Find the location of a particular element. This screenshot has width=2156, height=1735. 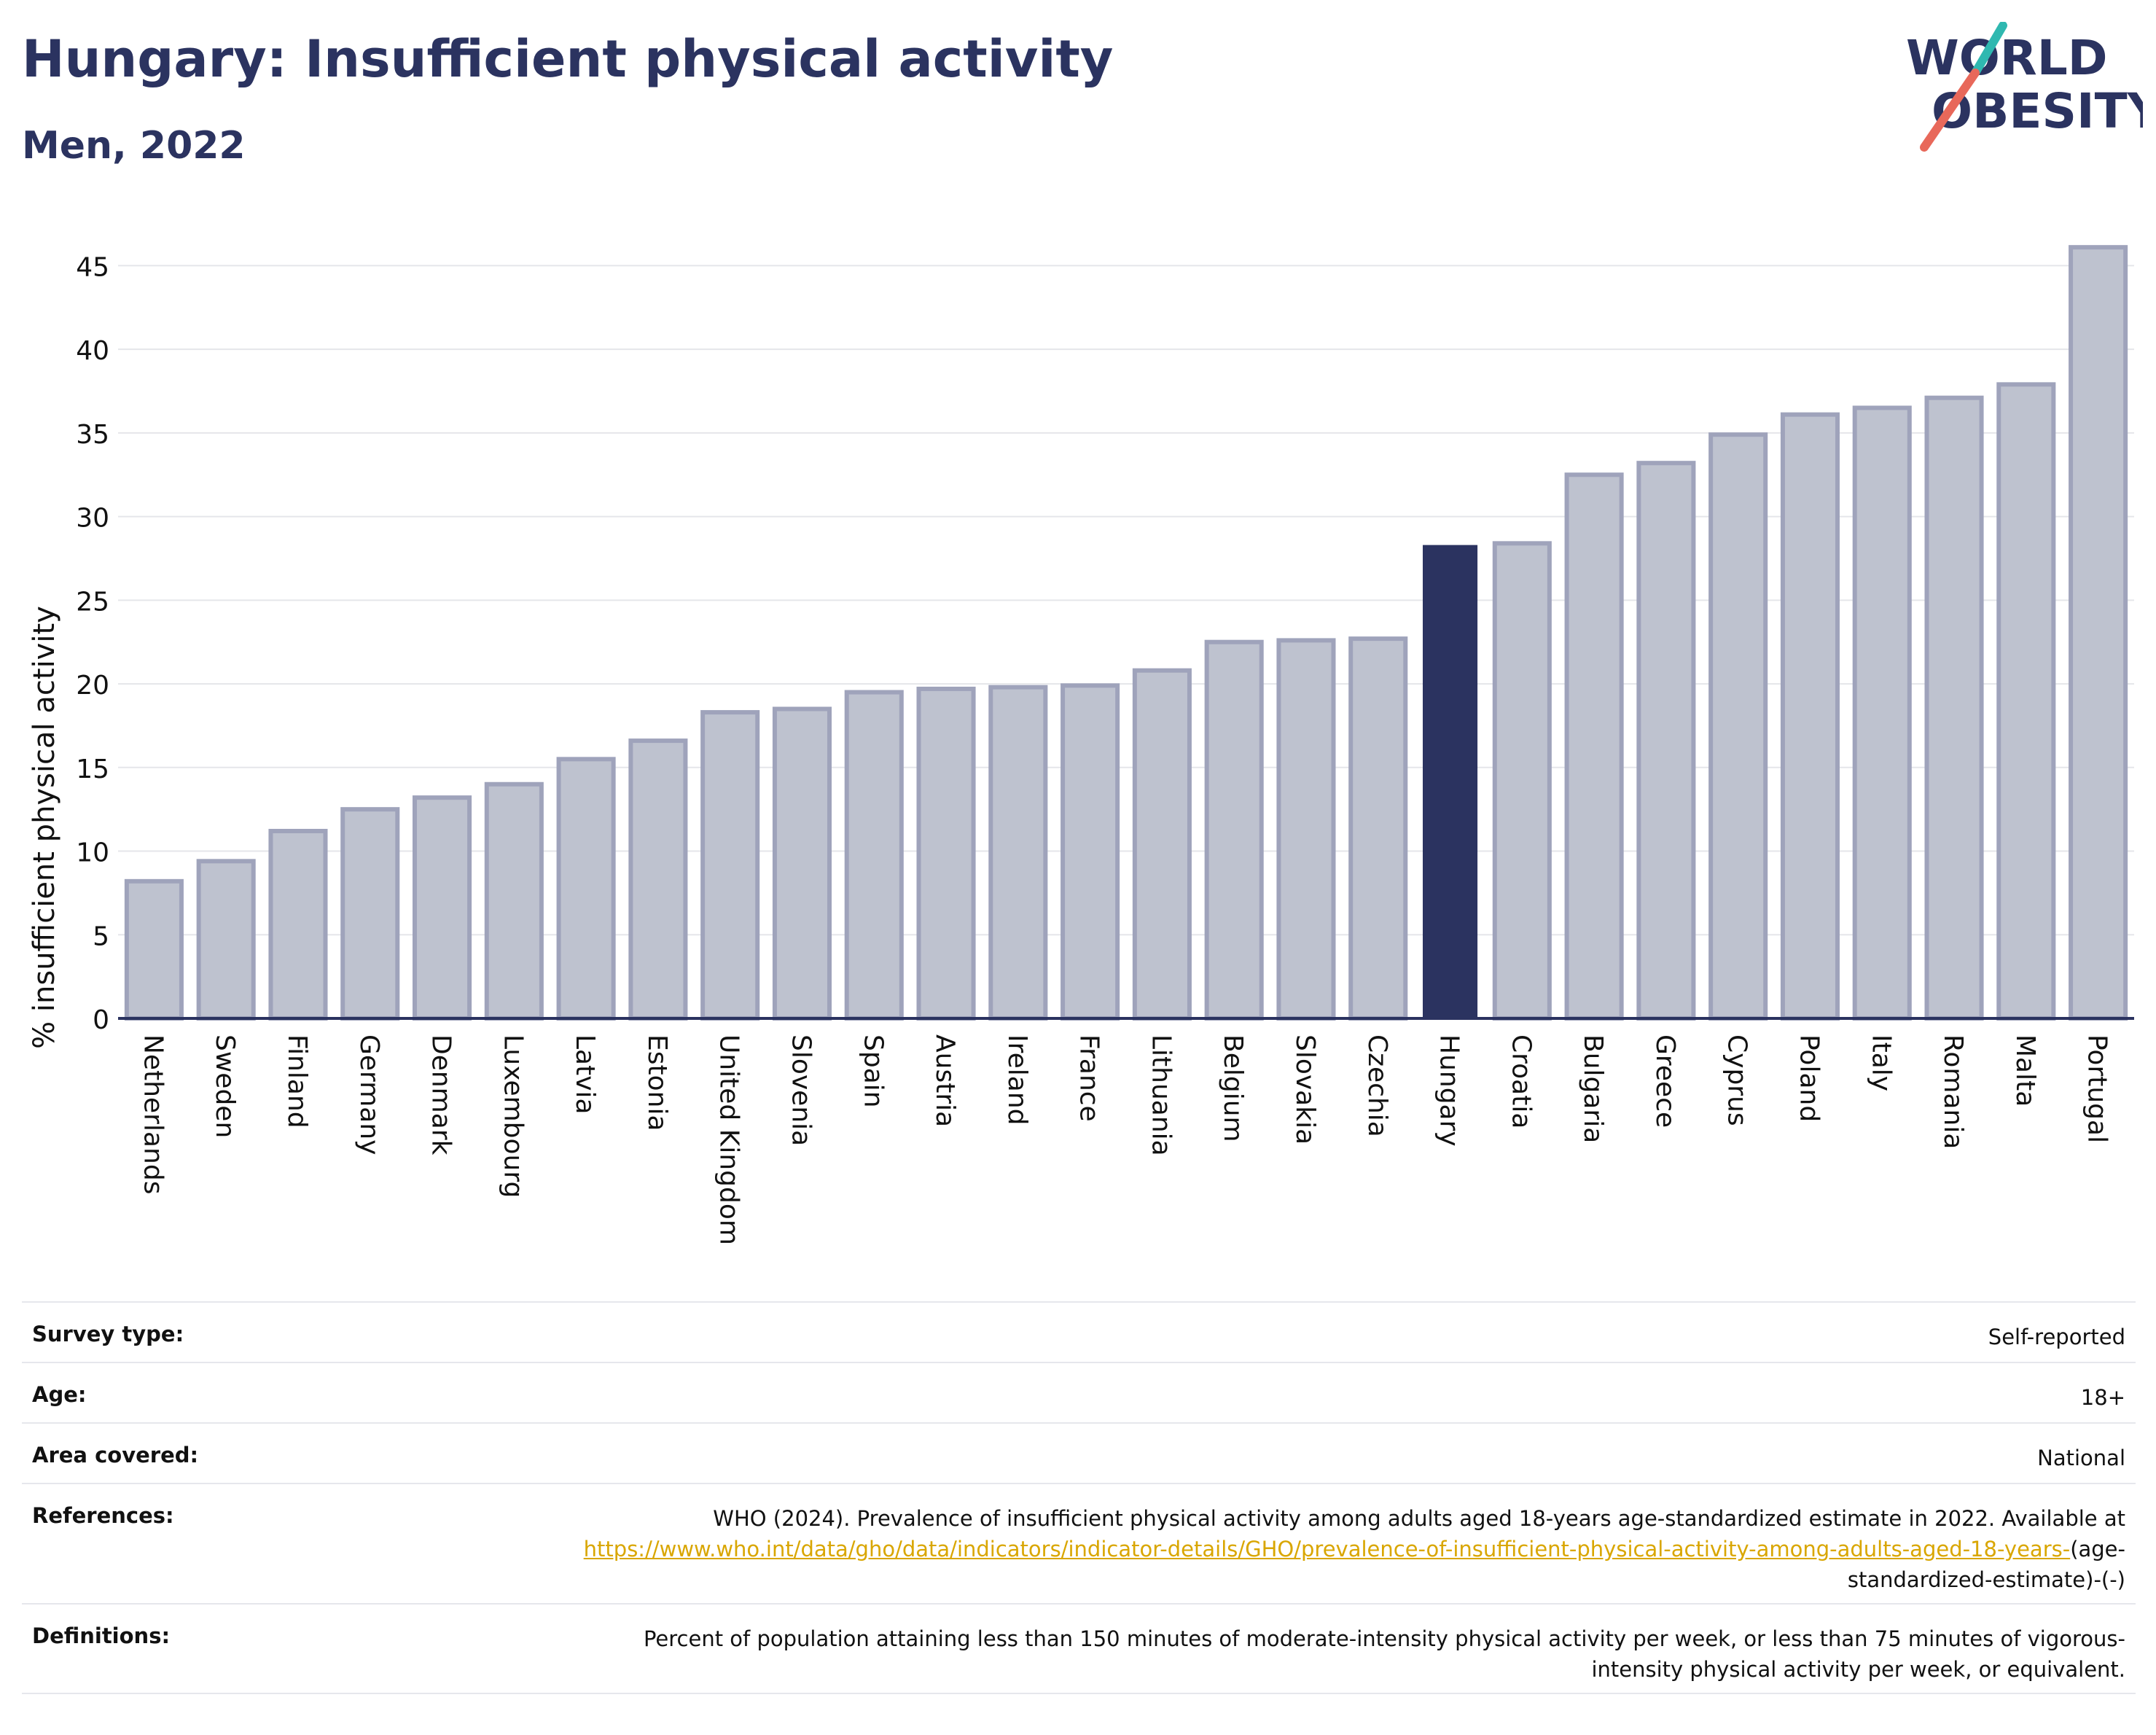

x-tick-label: Sweden is located at coordinates (225, 1086).